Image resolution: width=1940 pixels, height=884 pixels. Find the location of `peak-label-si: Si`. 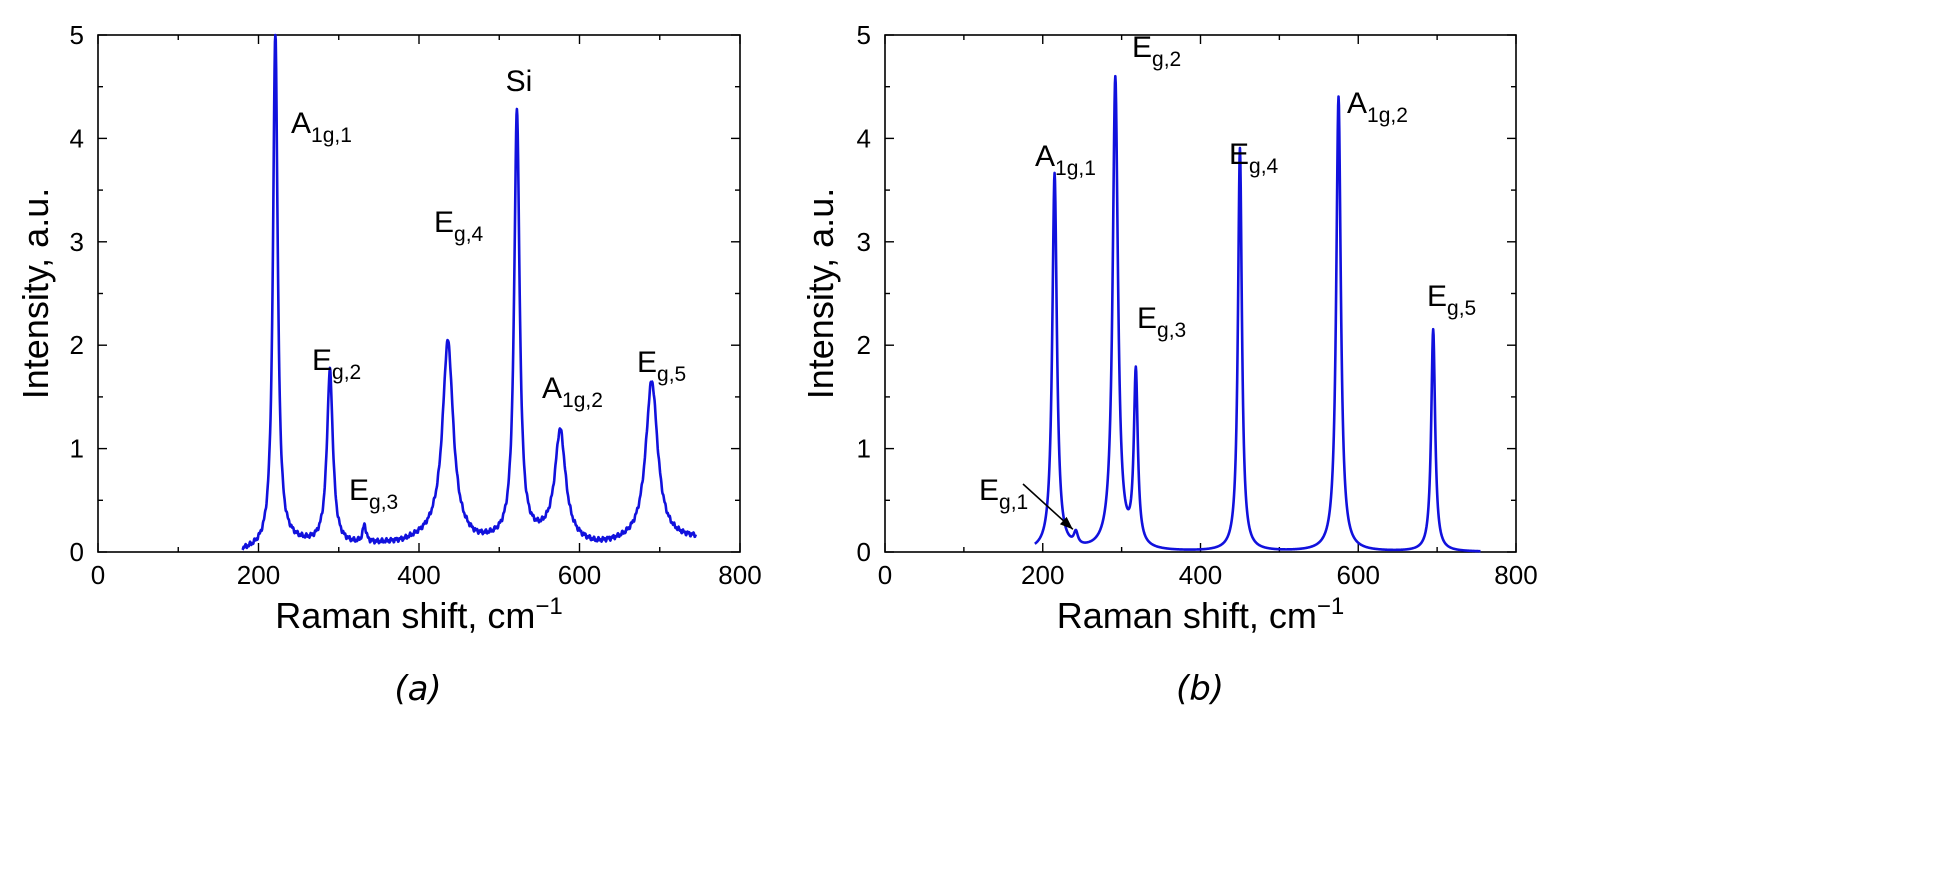

peak-label-si: Si is located at coordinates (519, 81).